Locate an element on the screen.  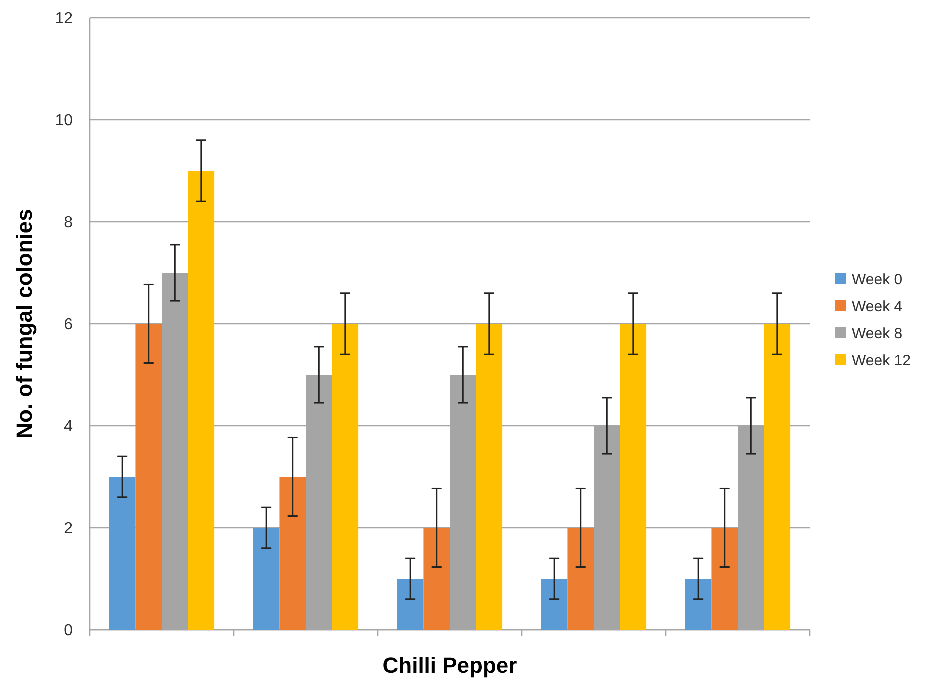
y-tick-label: 6 is located at coordinates (69, 325).